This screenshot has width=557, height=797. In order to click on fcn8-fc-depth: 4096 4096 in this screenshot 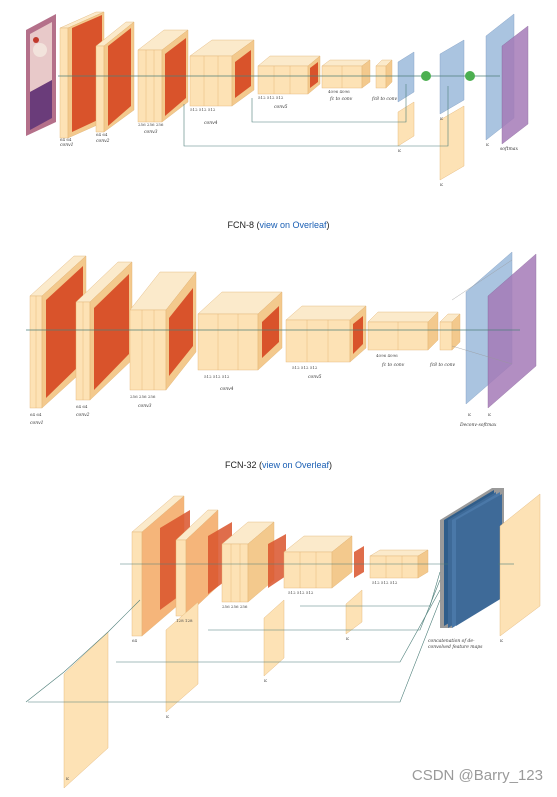, I will do `click(339, 91)`.